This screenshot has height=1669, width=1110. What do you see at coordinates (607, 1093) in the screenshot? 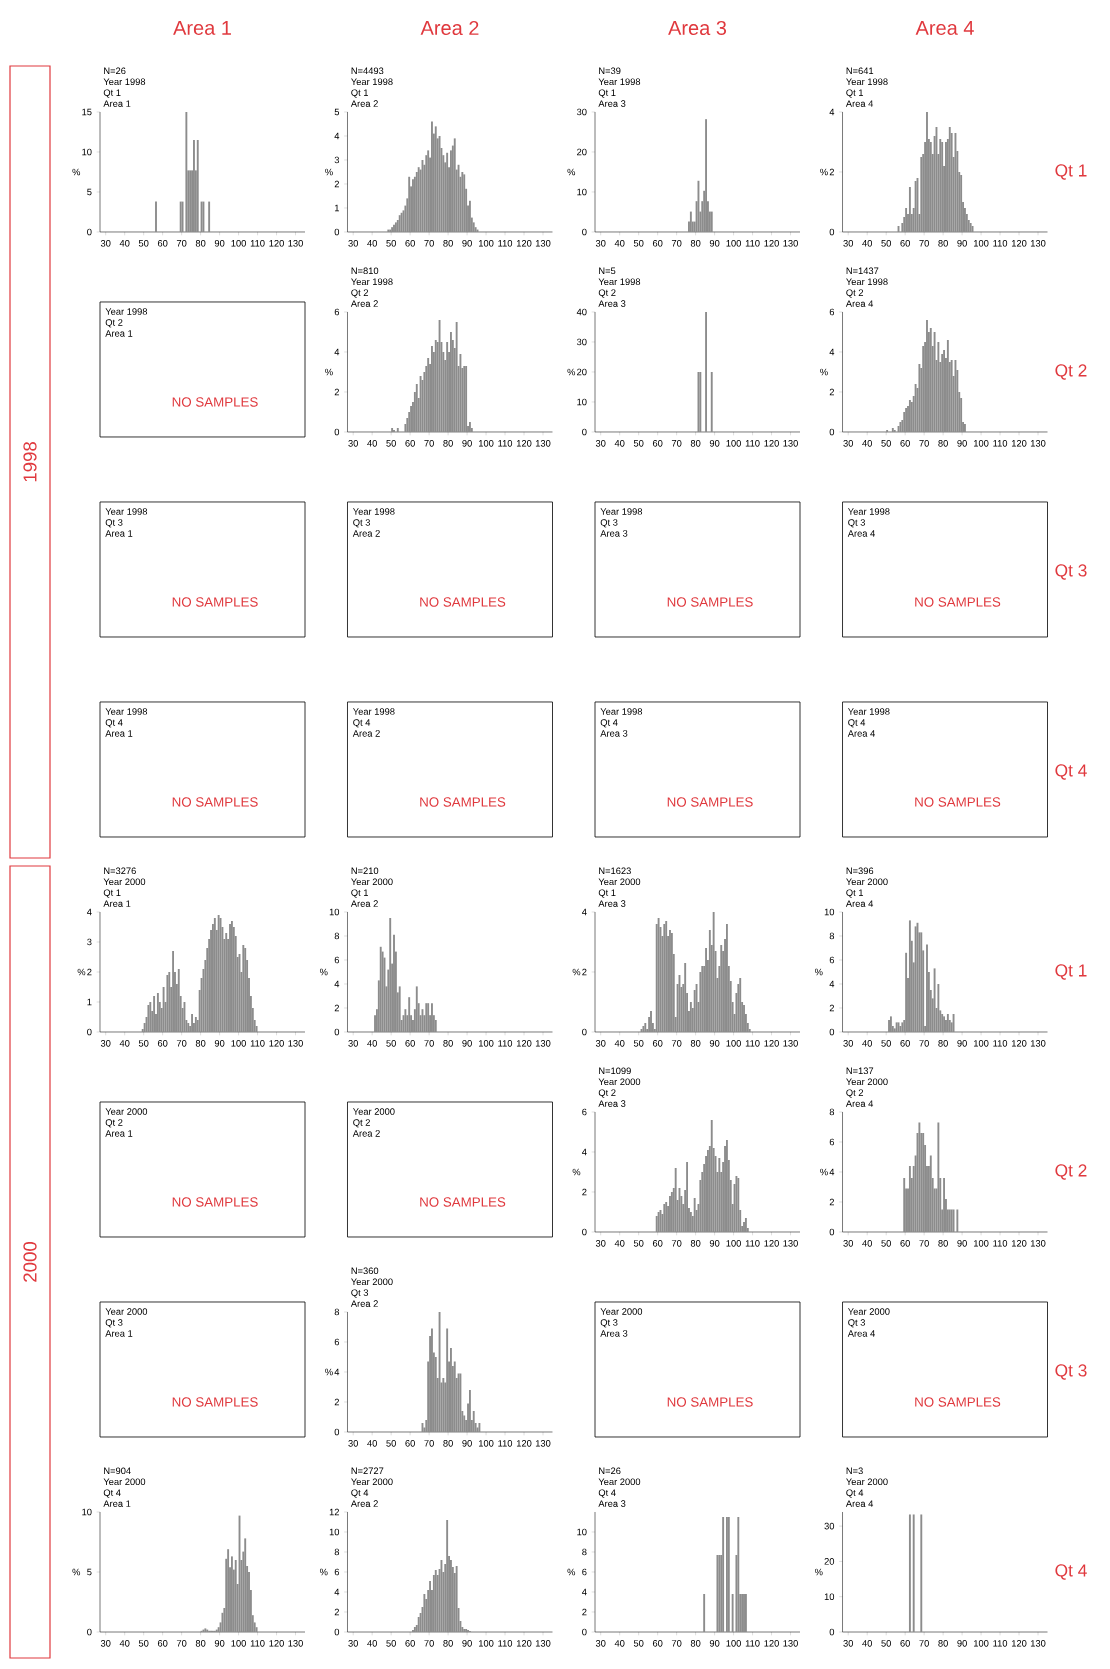
I see `text: Qt 2` at bounding box center [607, 1093].